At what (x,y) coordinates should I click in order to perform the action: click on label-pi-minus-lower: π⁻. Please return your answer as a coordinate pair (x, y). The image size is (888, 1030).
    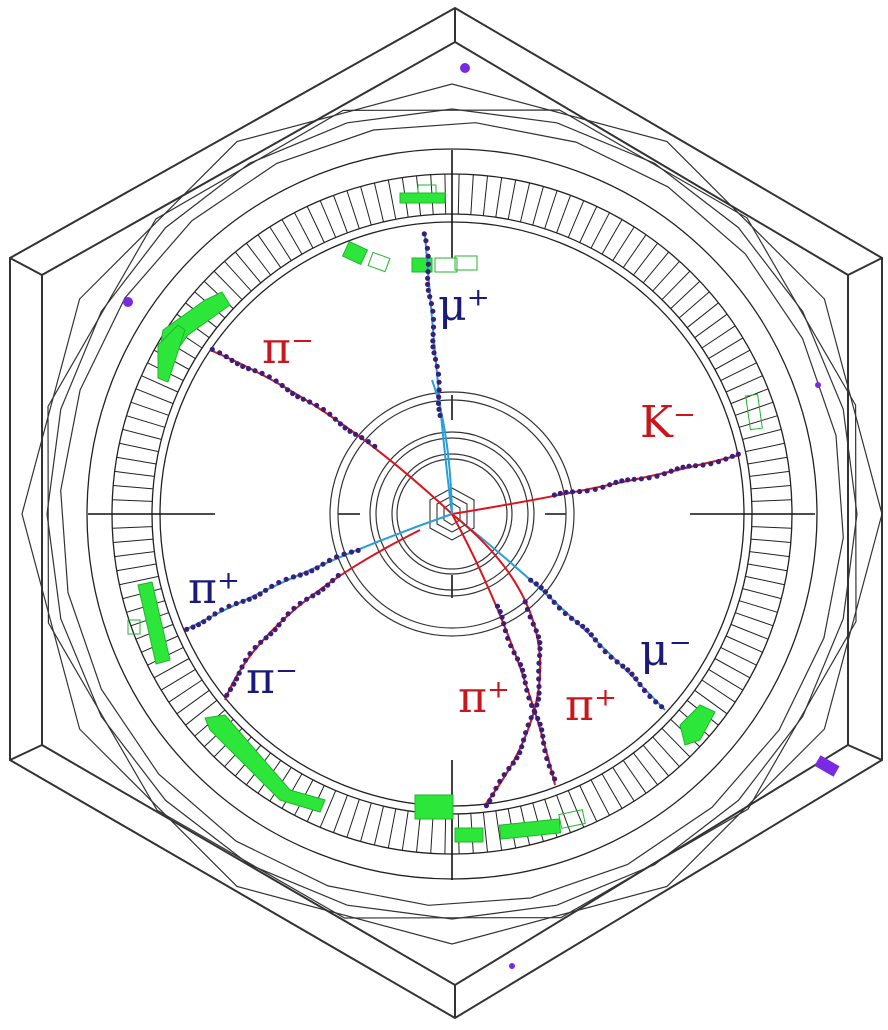
    Looking at the image, I should click on (272, 678).